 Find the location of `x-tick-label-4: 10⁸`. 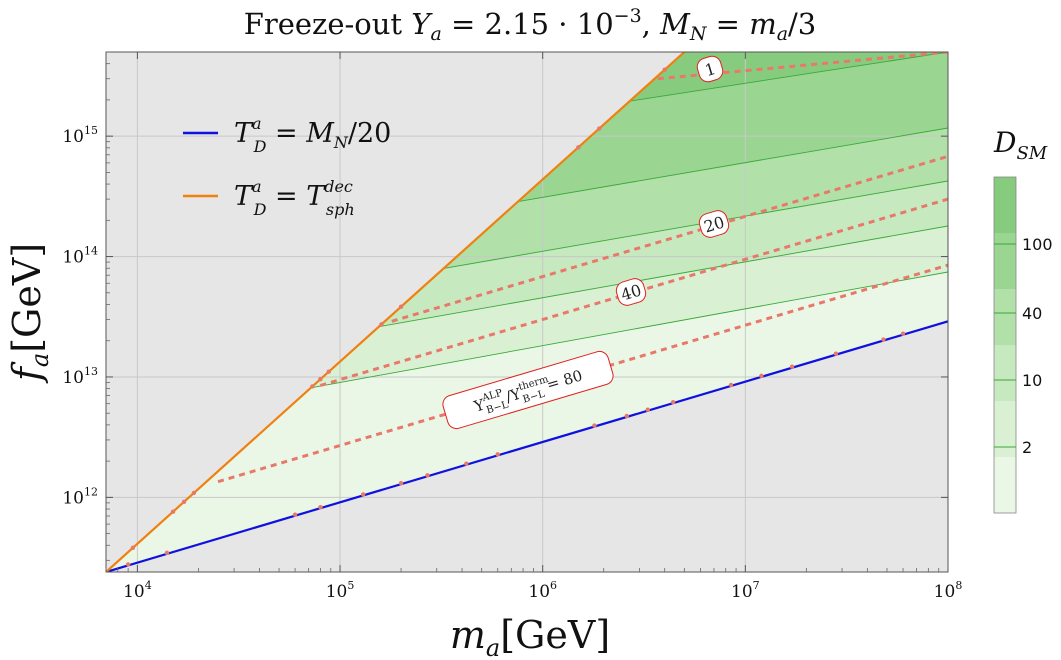

x-tick-label-4: 10⁸ is located at coordinates (948, 590).